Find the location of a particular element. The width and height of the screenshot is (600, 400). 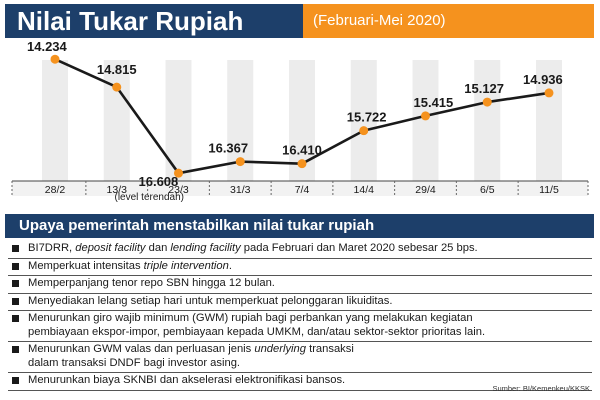

data-label: 15.127 is located at coordinates (484, 88).